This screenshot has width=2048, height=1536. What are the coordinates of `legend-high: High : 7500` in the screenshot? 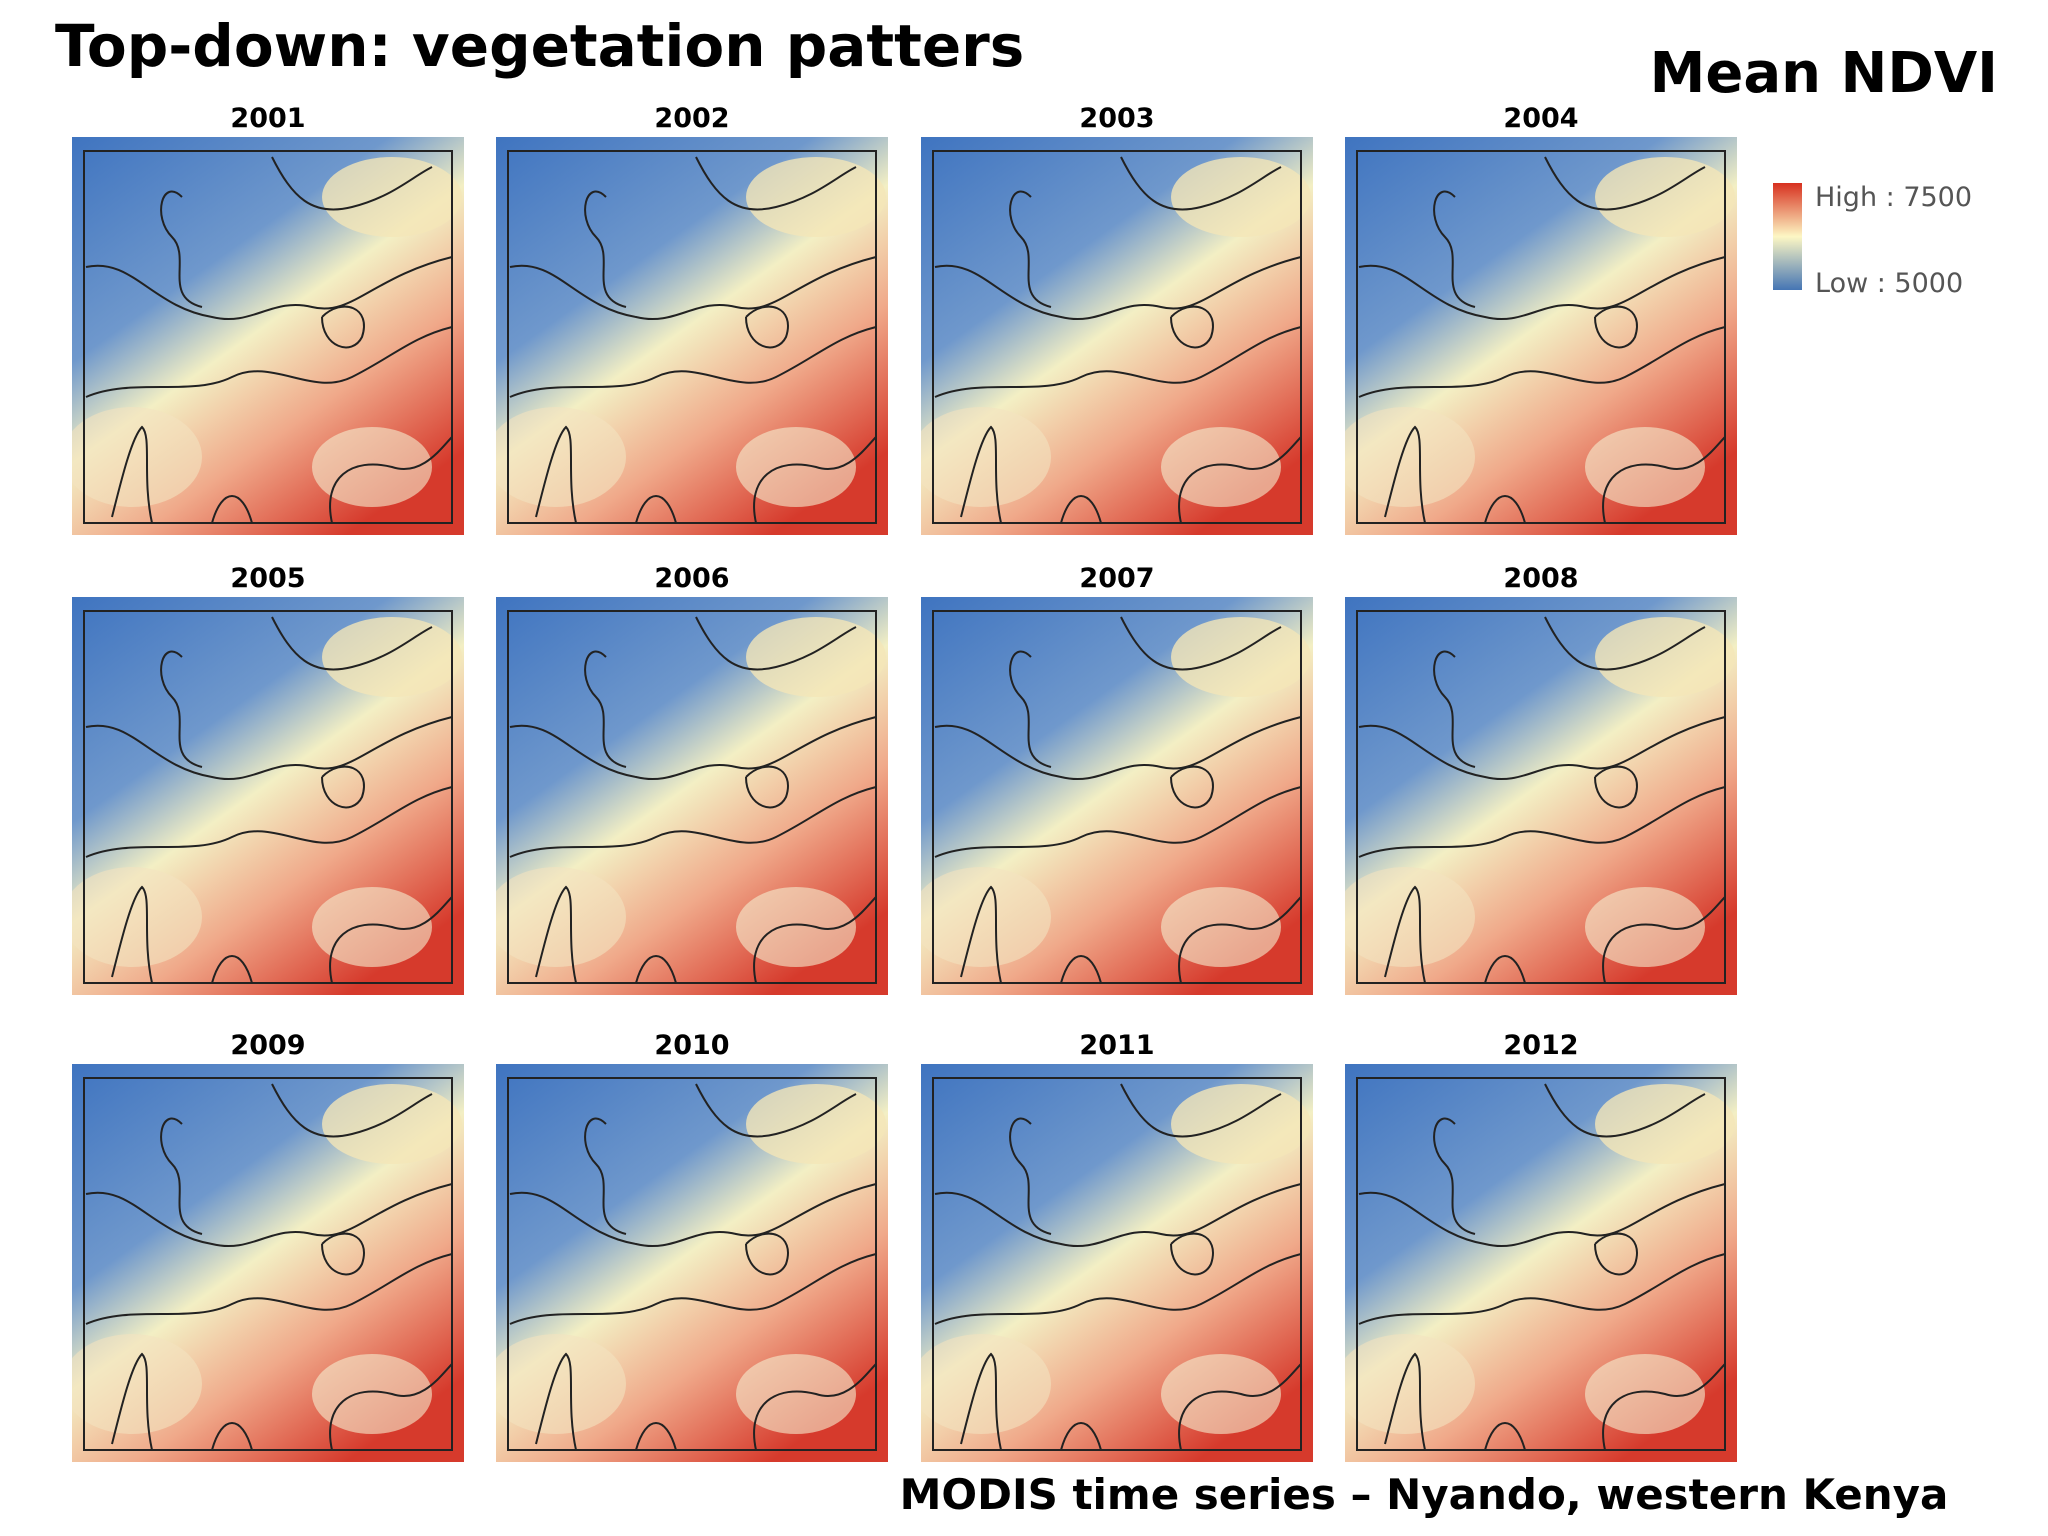 It's located at (1893, 197).